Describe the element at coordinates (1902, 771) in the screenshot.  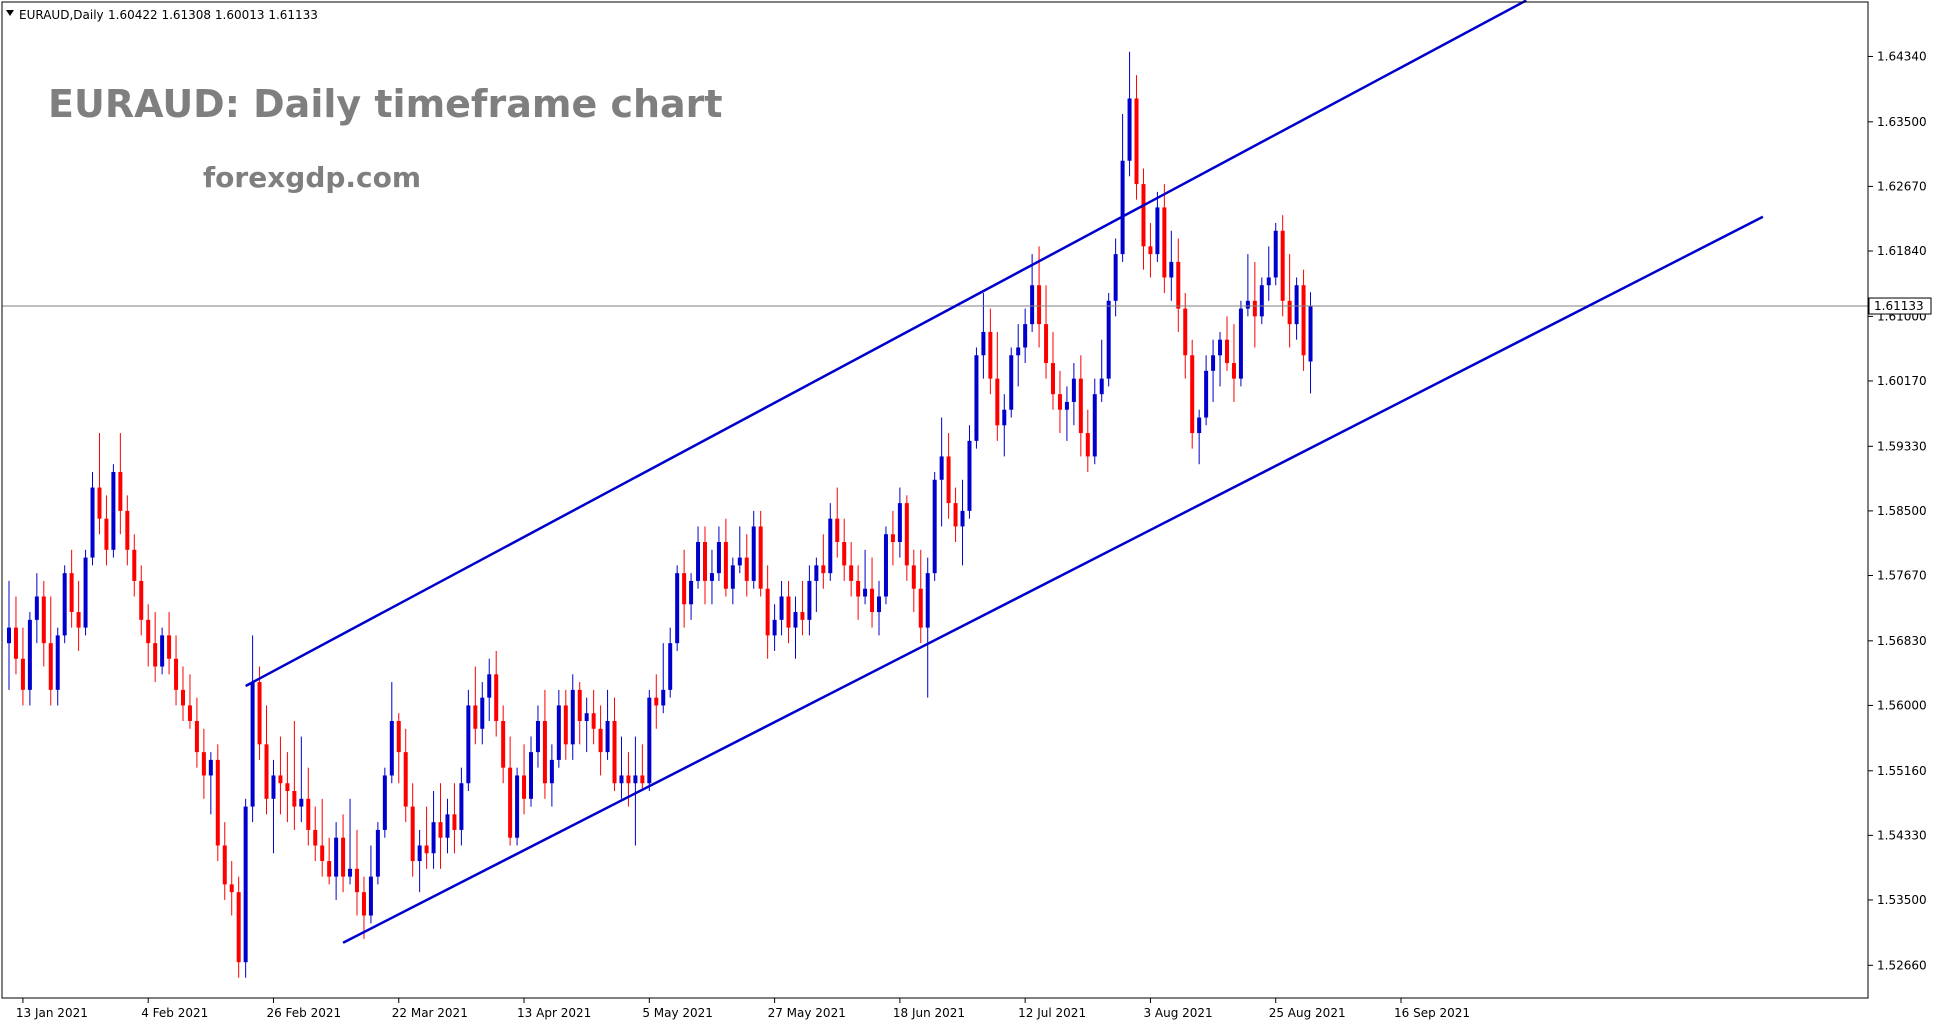
I see `y-tick-label: 1.55160` at that location.